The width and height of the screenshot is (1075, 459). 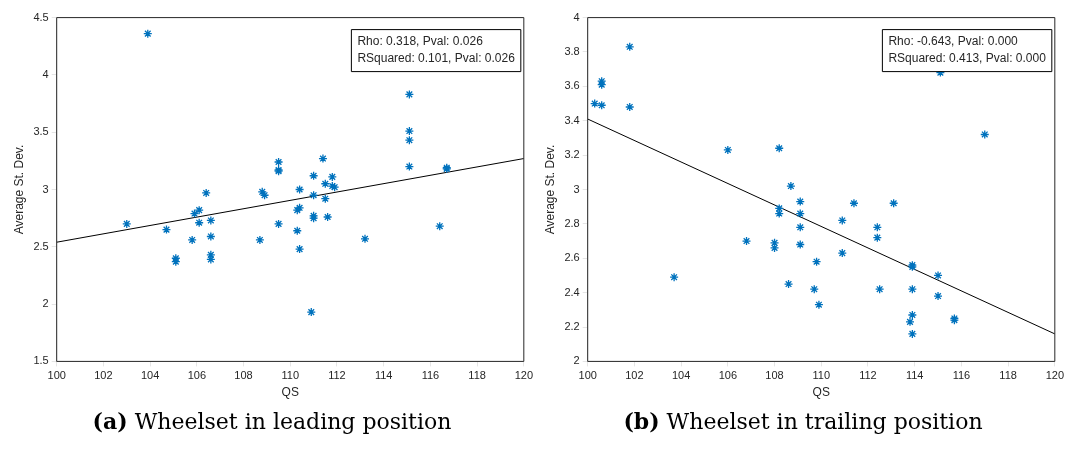 What do you see at coordinates (821, 375) in the screenshot?
I see `x-tick-label: 110` at bounding box center [821, 375].